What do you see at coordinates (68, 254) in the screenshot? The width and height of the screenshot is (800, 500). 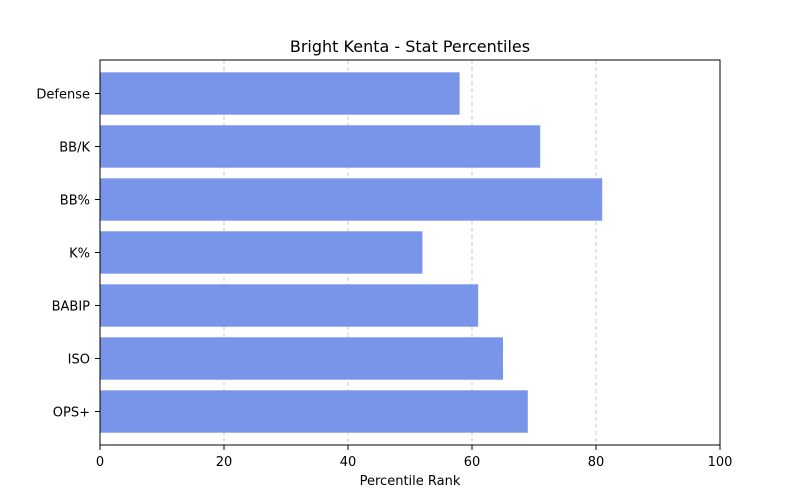 I see `y-axis-ticks: OPS+ ISO BABIP K% BB% BB/K Defense` at bounding box center [68, 254].